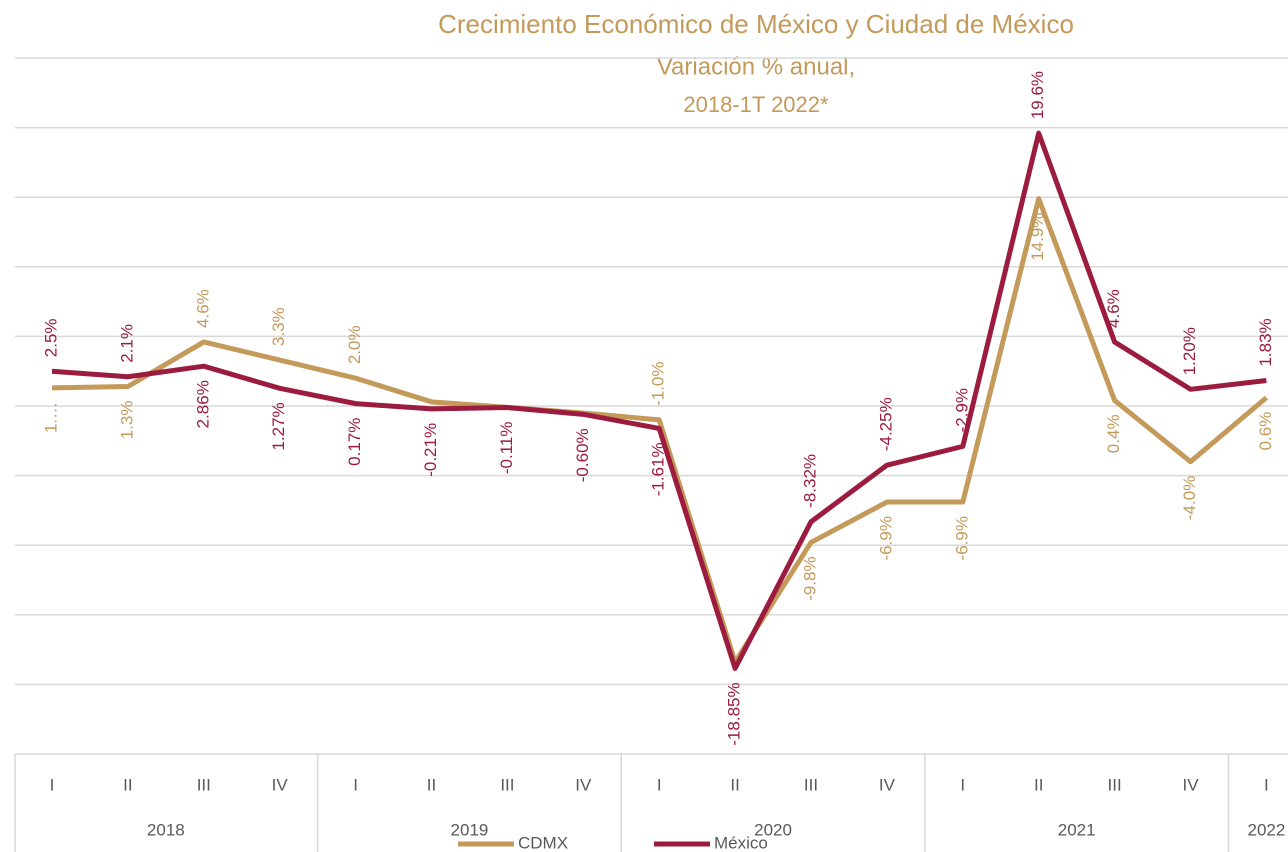 The image size is (1288, 852). What do you see at coordinates (126, 420) in the screenshot?
I see `data-label: 1.3%` at bounding box center [126, 420].